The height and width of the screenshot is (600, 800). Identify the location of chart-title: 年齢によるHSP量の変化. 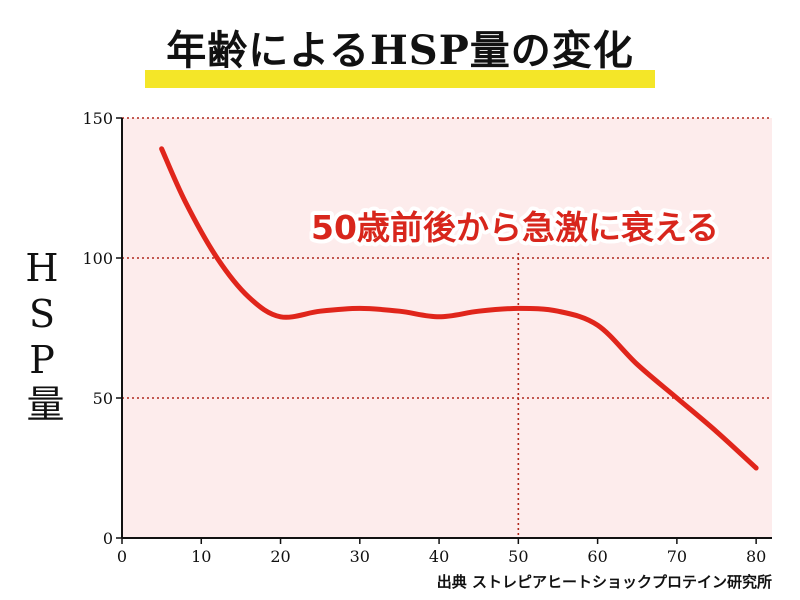
(400, 50).